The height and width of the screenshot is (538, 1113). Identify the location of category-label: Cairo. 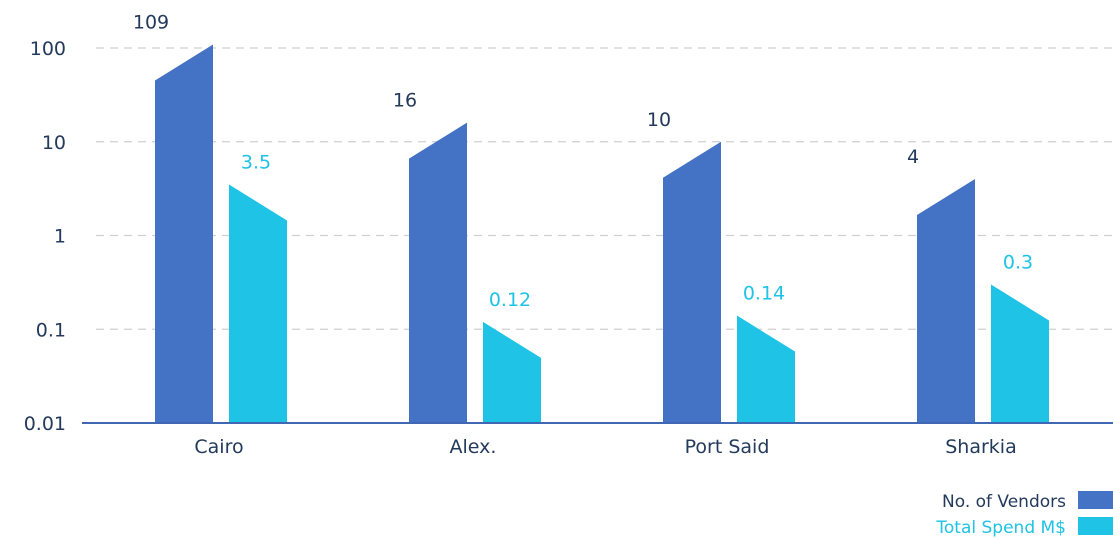
(218, 447).